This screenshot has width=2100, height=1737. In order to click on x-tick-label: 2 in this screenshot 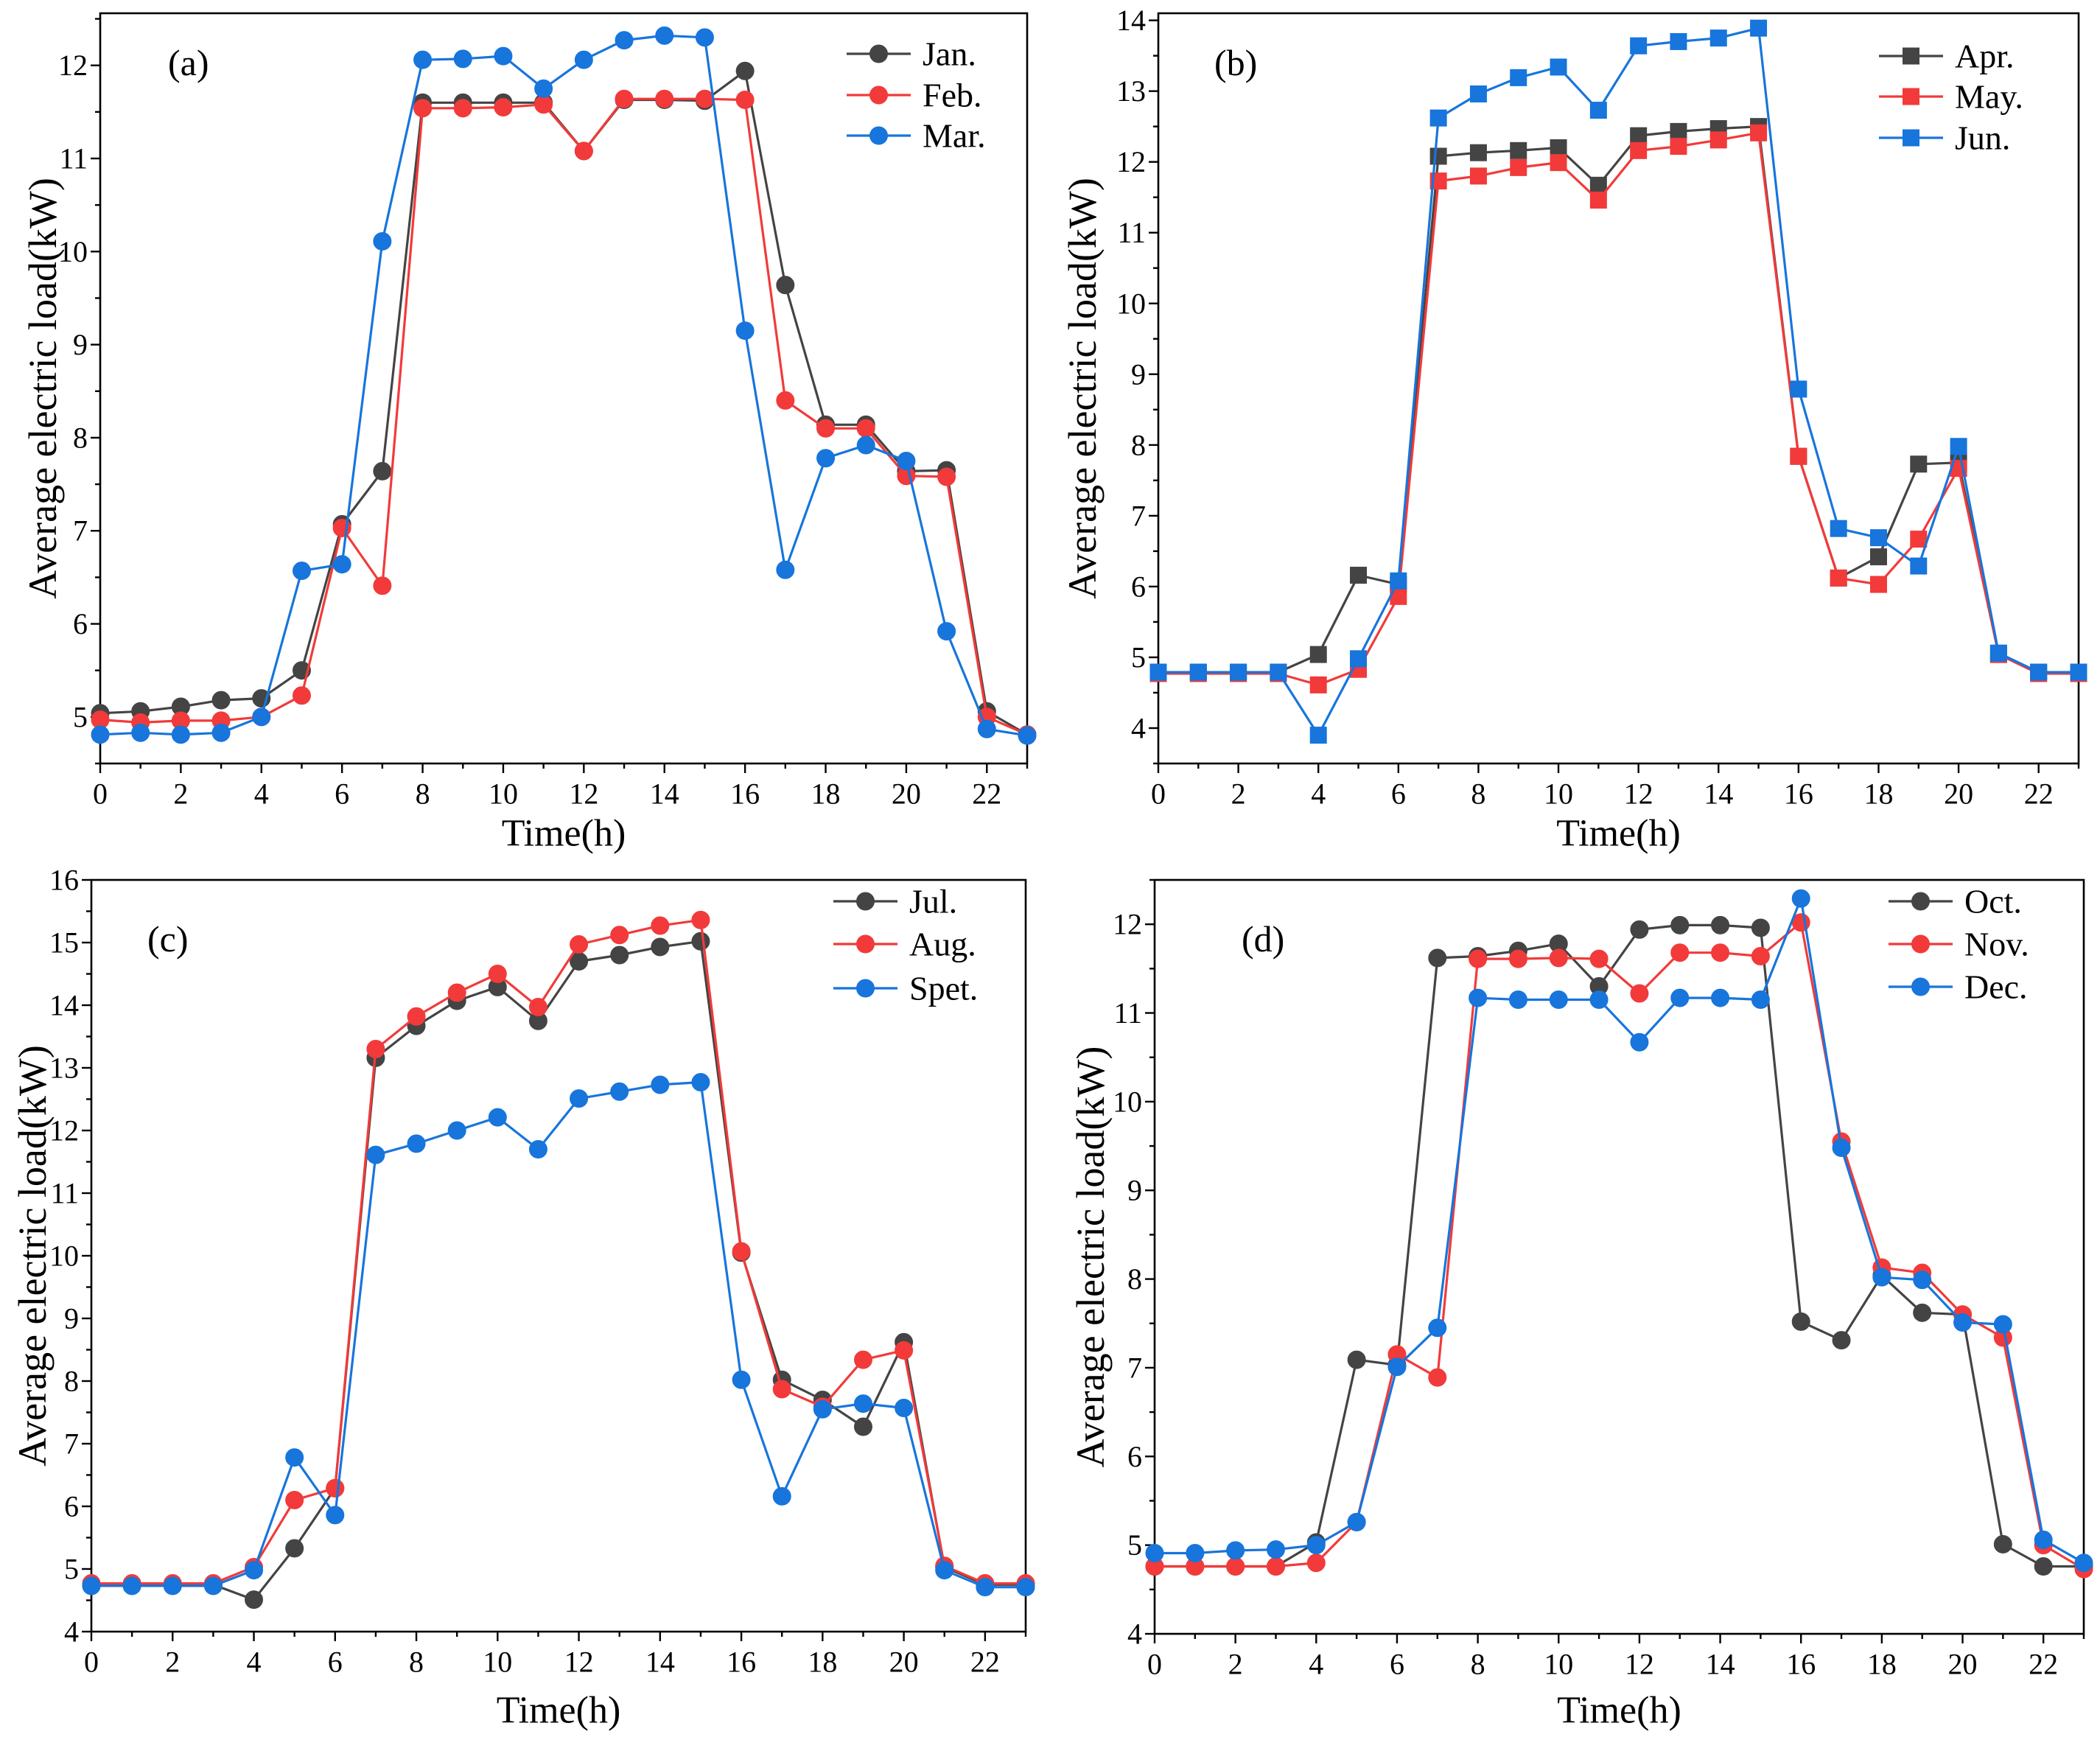, I will do `click(1235, 1664)`.